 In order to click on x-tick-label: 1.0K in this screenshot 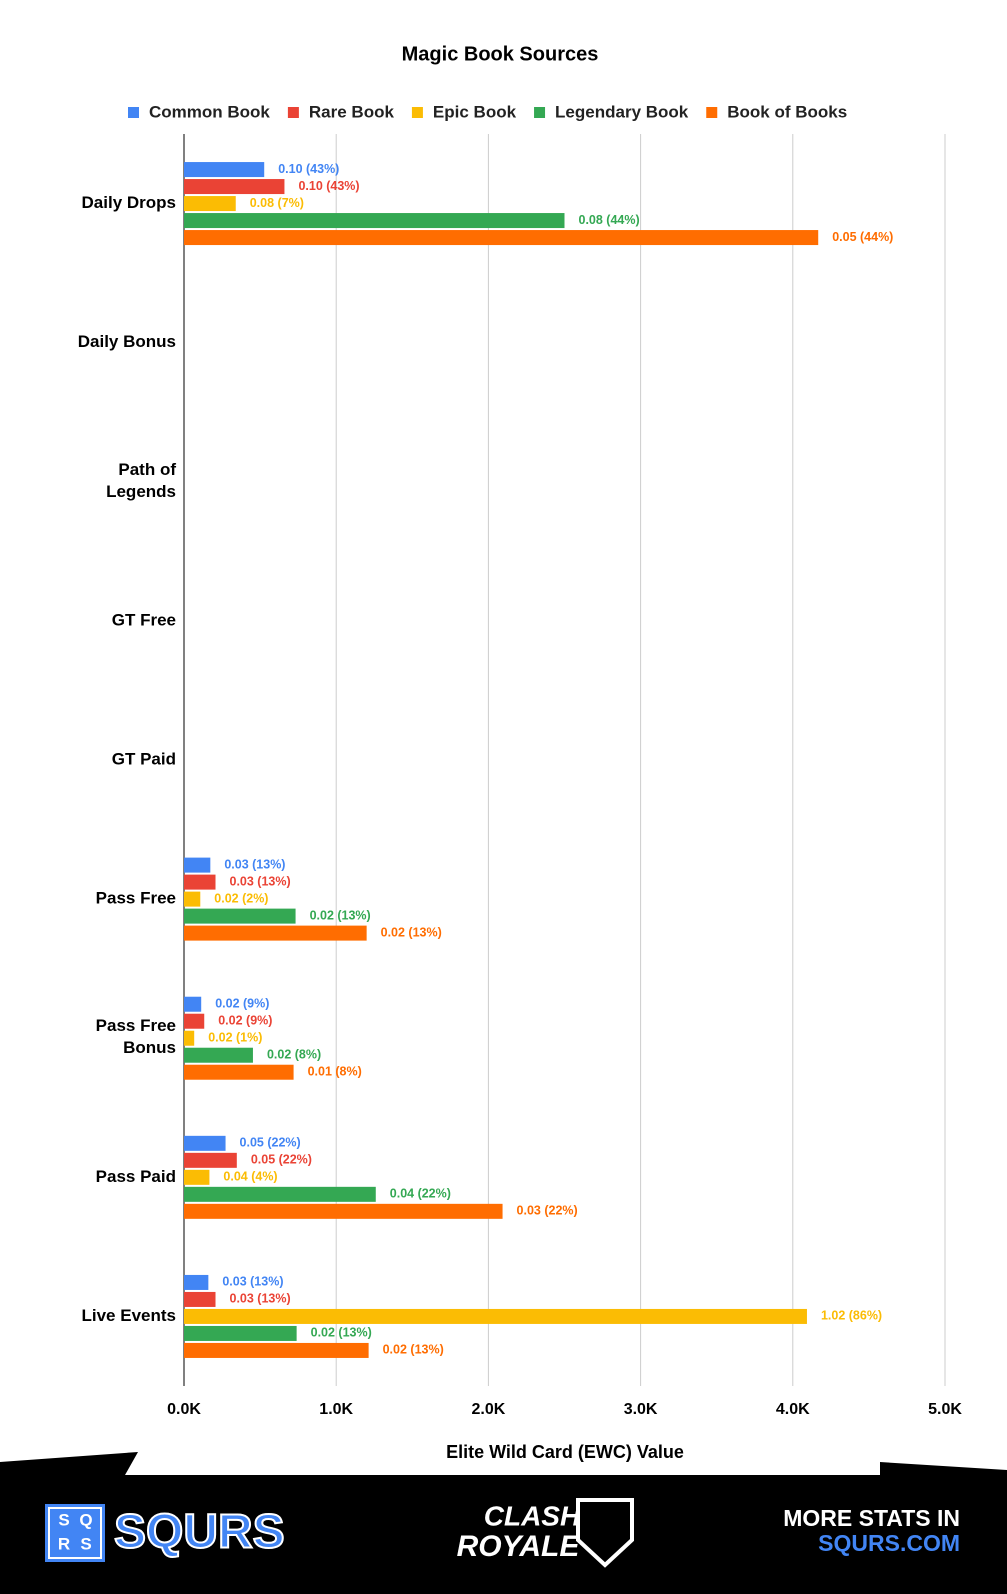, I will do `click(336, 1409)`.